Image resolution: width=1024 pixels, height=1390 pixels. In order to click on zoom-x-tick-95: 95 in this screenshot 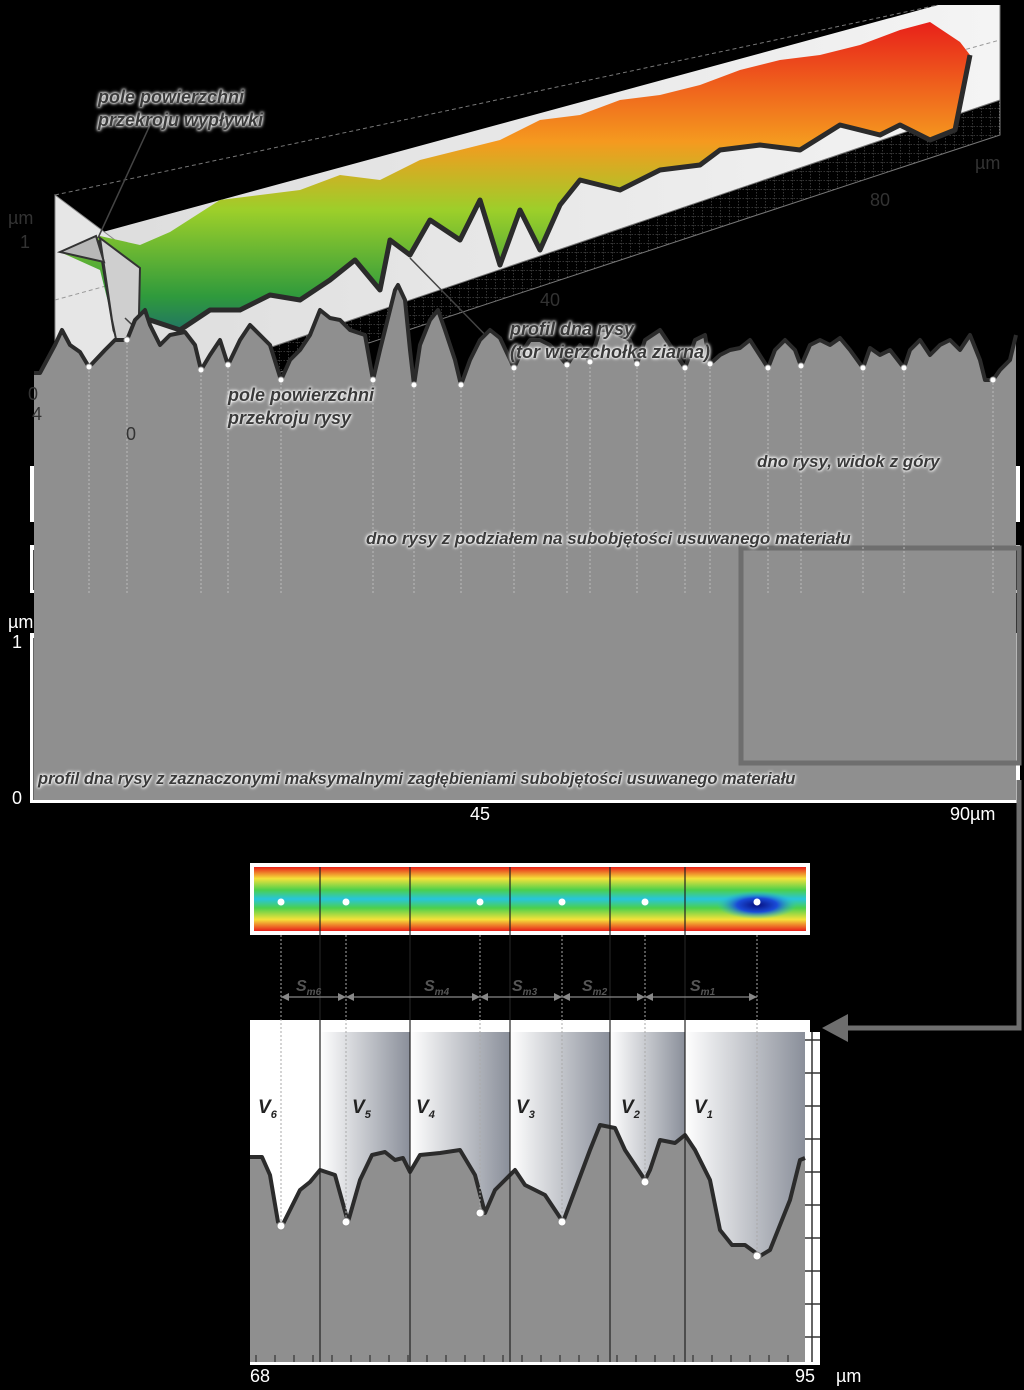, I will do `click(805, 1376)`.